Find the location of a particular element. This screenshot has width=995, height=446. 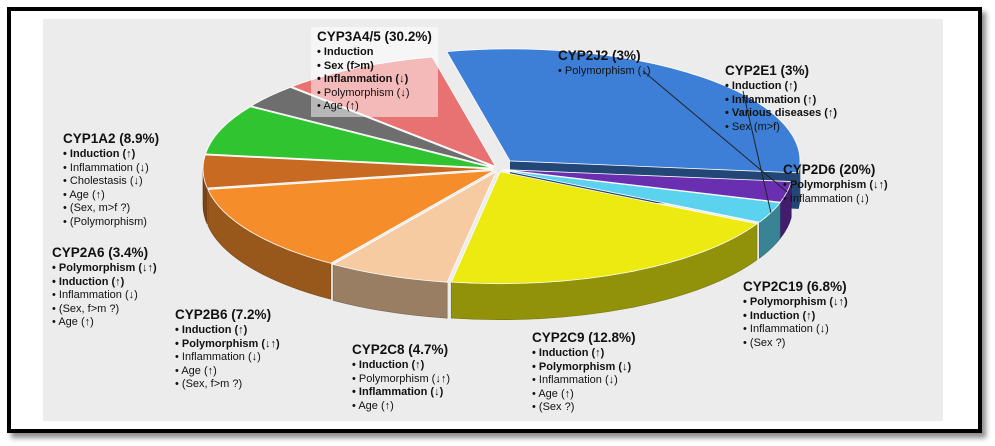

label-cyp2j2: CYP2J2 (3%) • Polymorphism (↓) is located at coordinates (604, 63).